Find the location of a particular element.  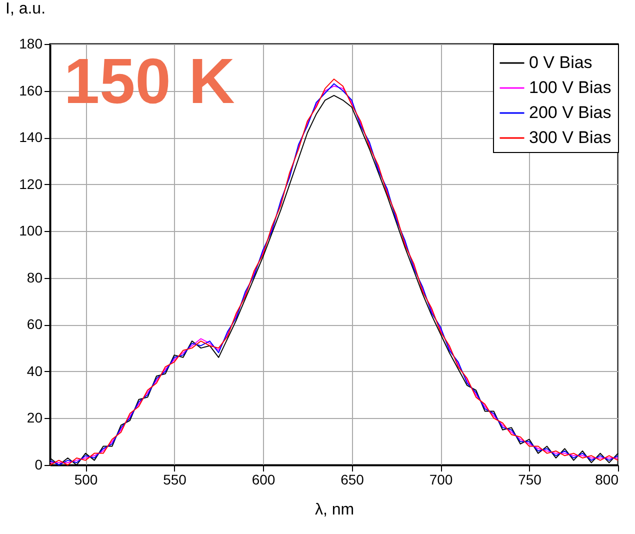

x-tick-label: 800 is located at coordinates (607, 480).